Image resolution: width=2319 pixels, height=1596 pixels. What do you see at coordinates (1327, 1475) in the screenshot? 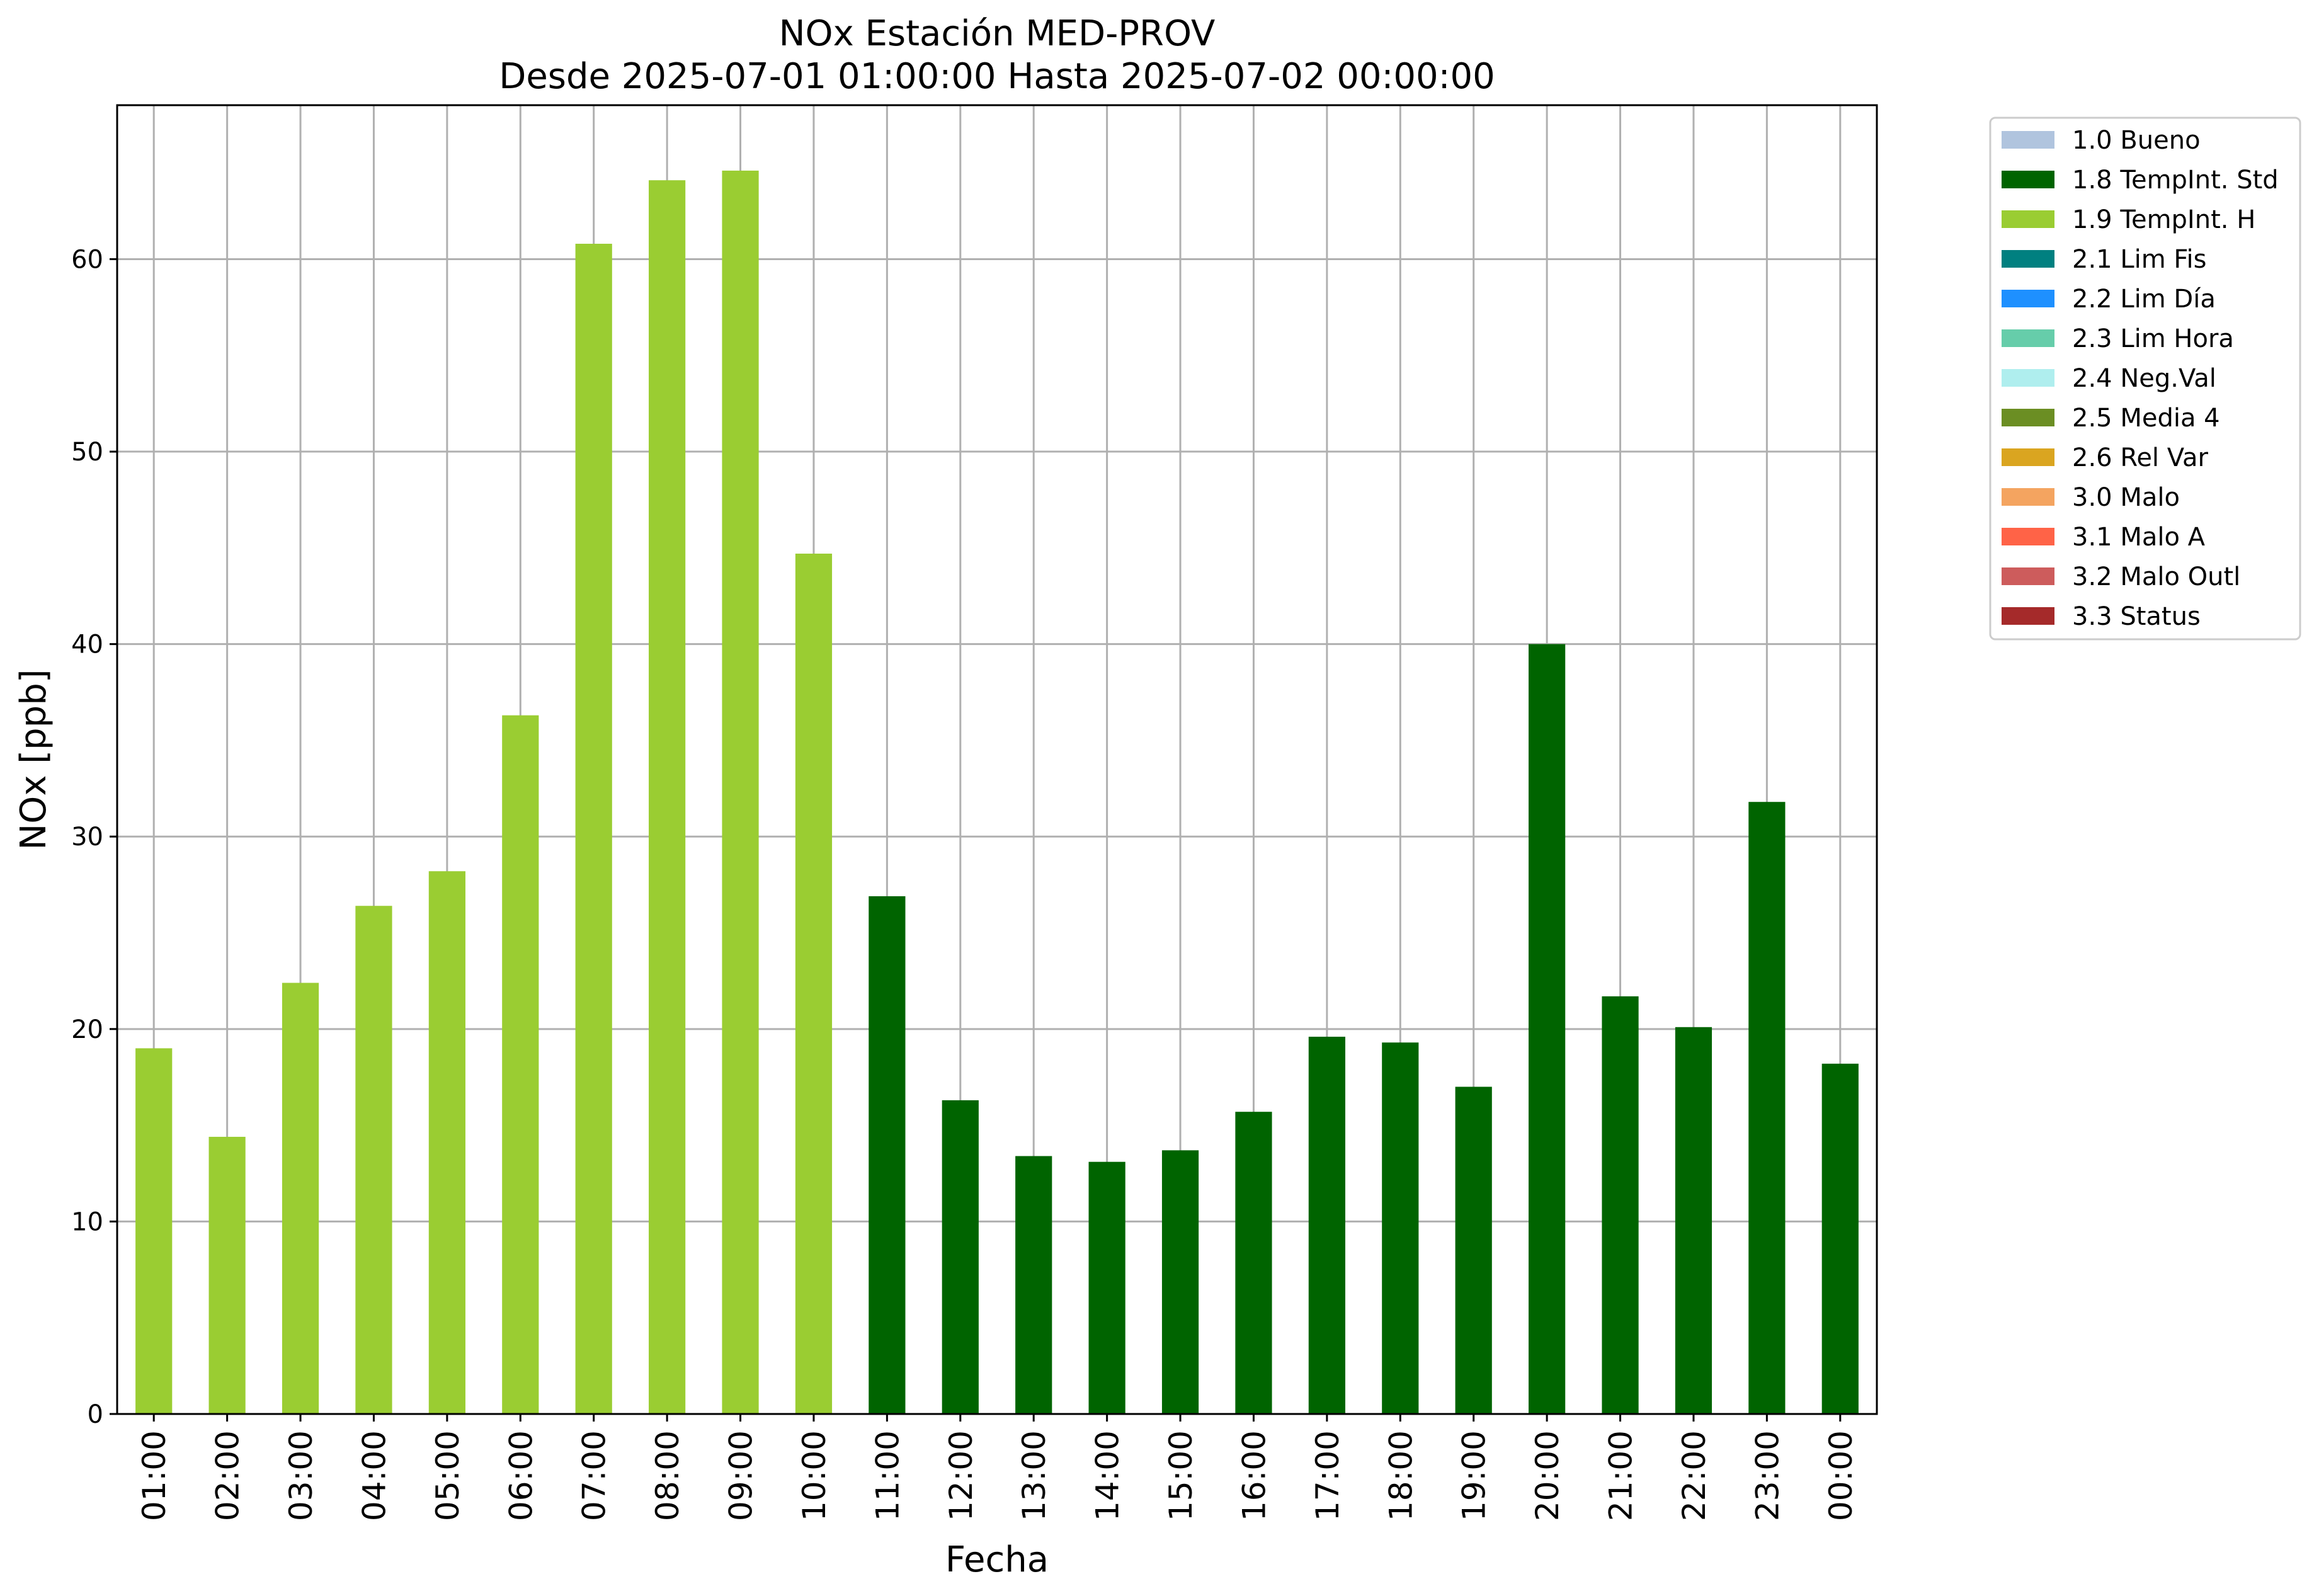
I see `x-tick-label: 17:00` at bounding box center [1327, 1475].